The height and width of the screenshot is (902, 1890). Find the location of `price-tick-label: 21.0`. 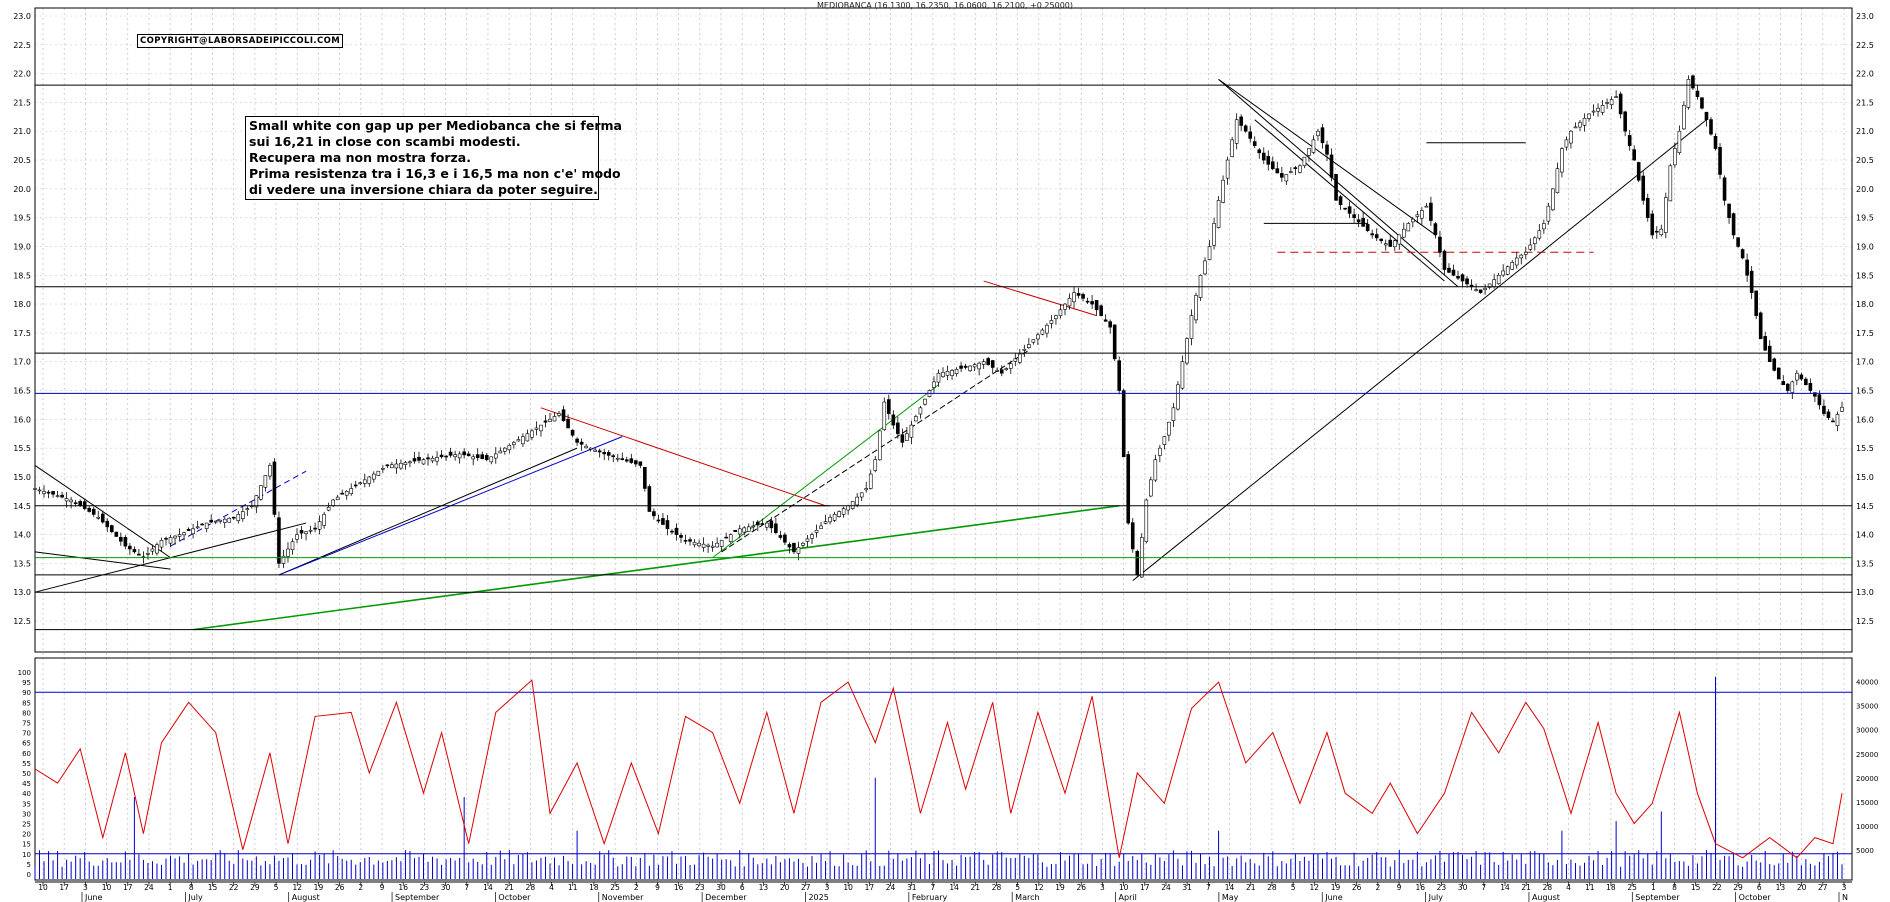

price-tick-label: 21.0 is located at coordinates (1865, 131).